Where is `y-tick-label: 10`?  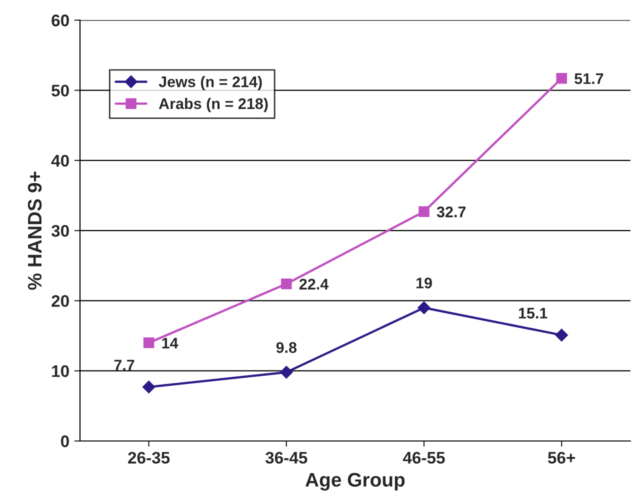 y-tick-label: 10 is located at coordinates (60, 371).